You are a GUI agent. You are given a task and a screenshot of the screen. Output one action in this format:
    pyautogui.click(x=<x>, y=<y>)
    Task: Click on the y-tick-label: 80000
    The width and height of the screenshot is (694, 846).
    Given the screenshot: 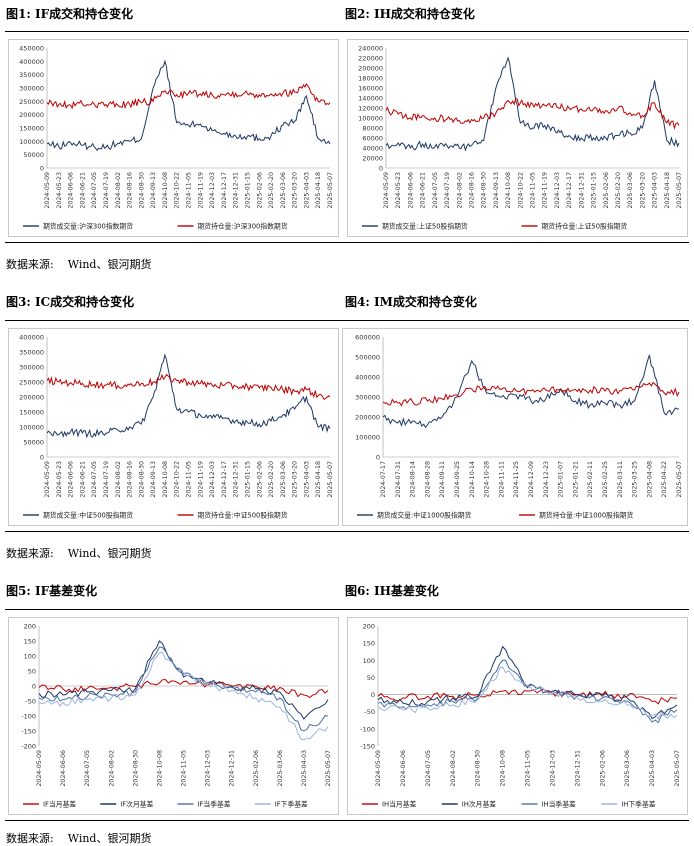 What is the action you would take?
    pyautogui.click(x=372, y=129)
    